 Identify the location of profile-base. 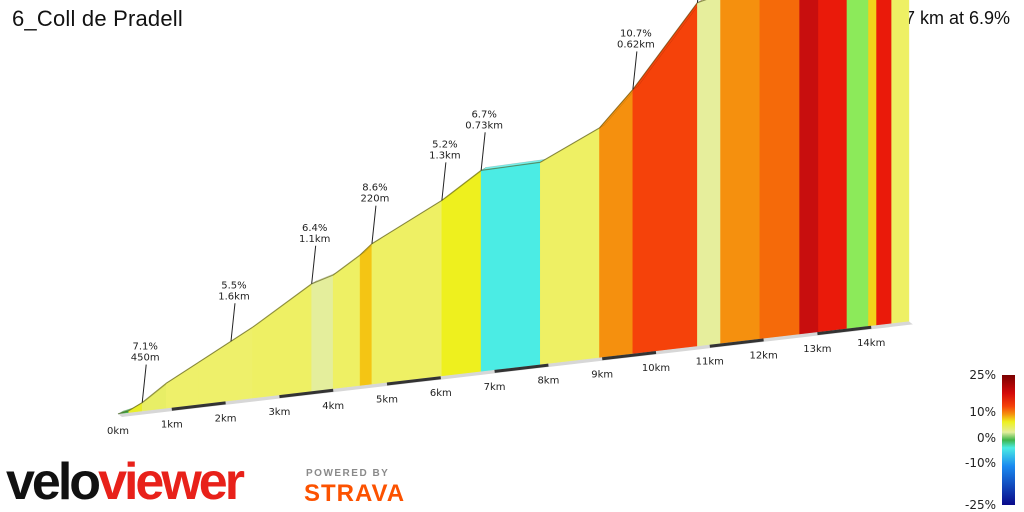
(515, 369).